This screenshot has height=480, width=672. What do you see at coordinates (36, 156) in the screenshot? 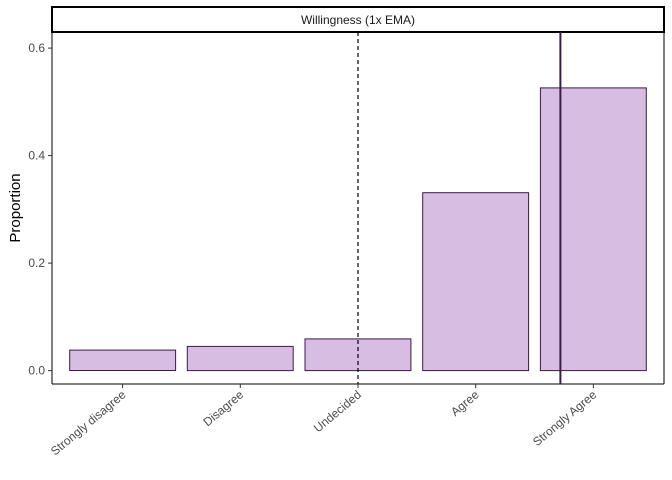
I see `y-tick-label: 0.4` at bounding box center [36, 156].